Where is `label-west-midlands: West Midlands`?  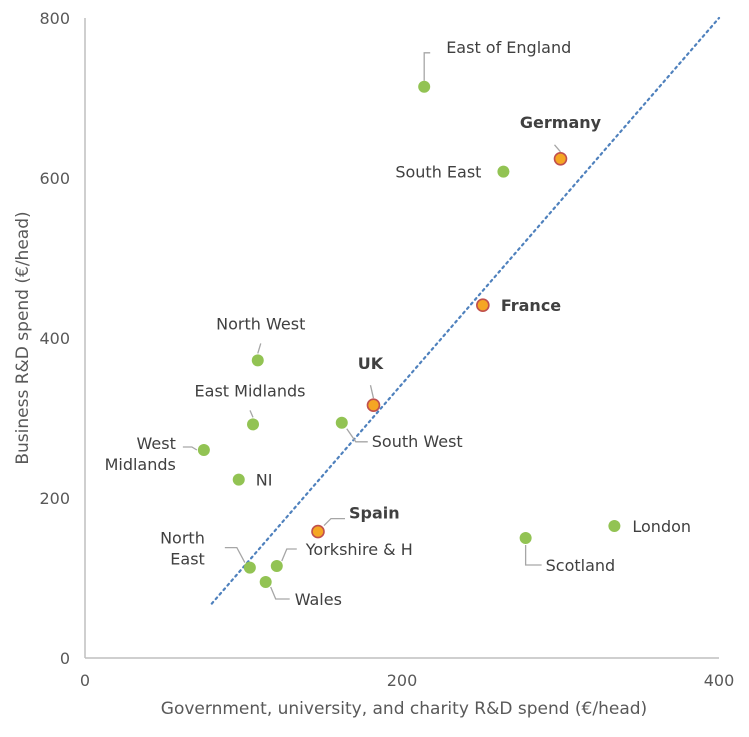
label-west-midlands: West Midlands is located at coordinates (140, 454).